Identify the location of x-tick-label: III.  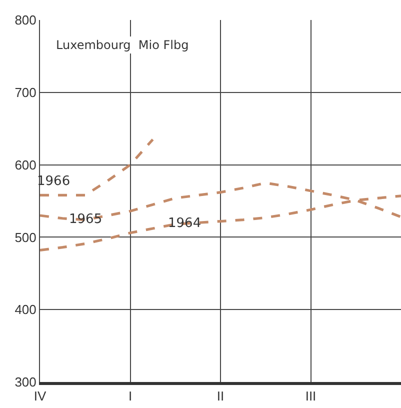
(310, 396).